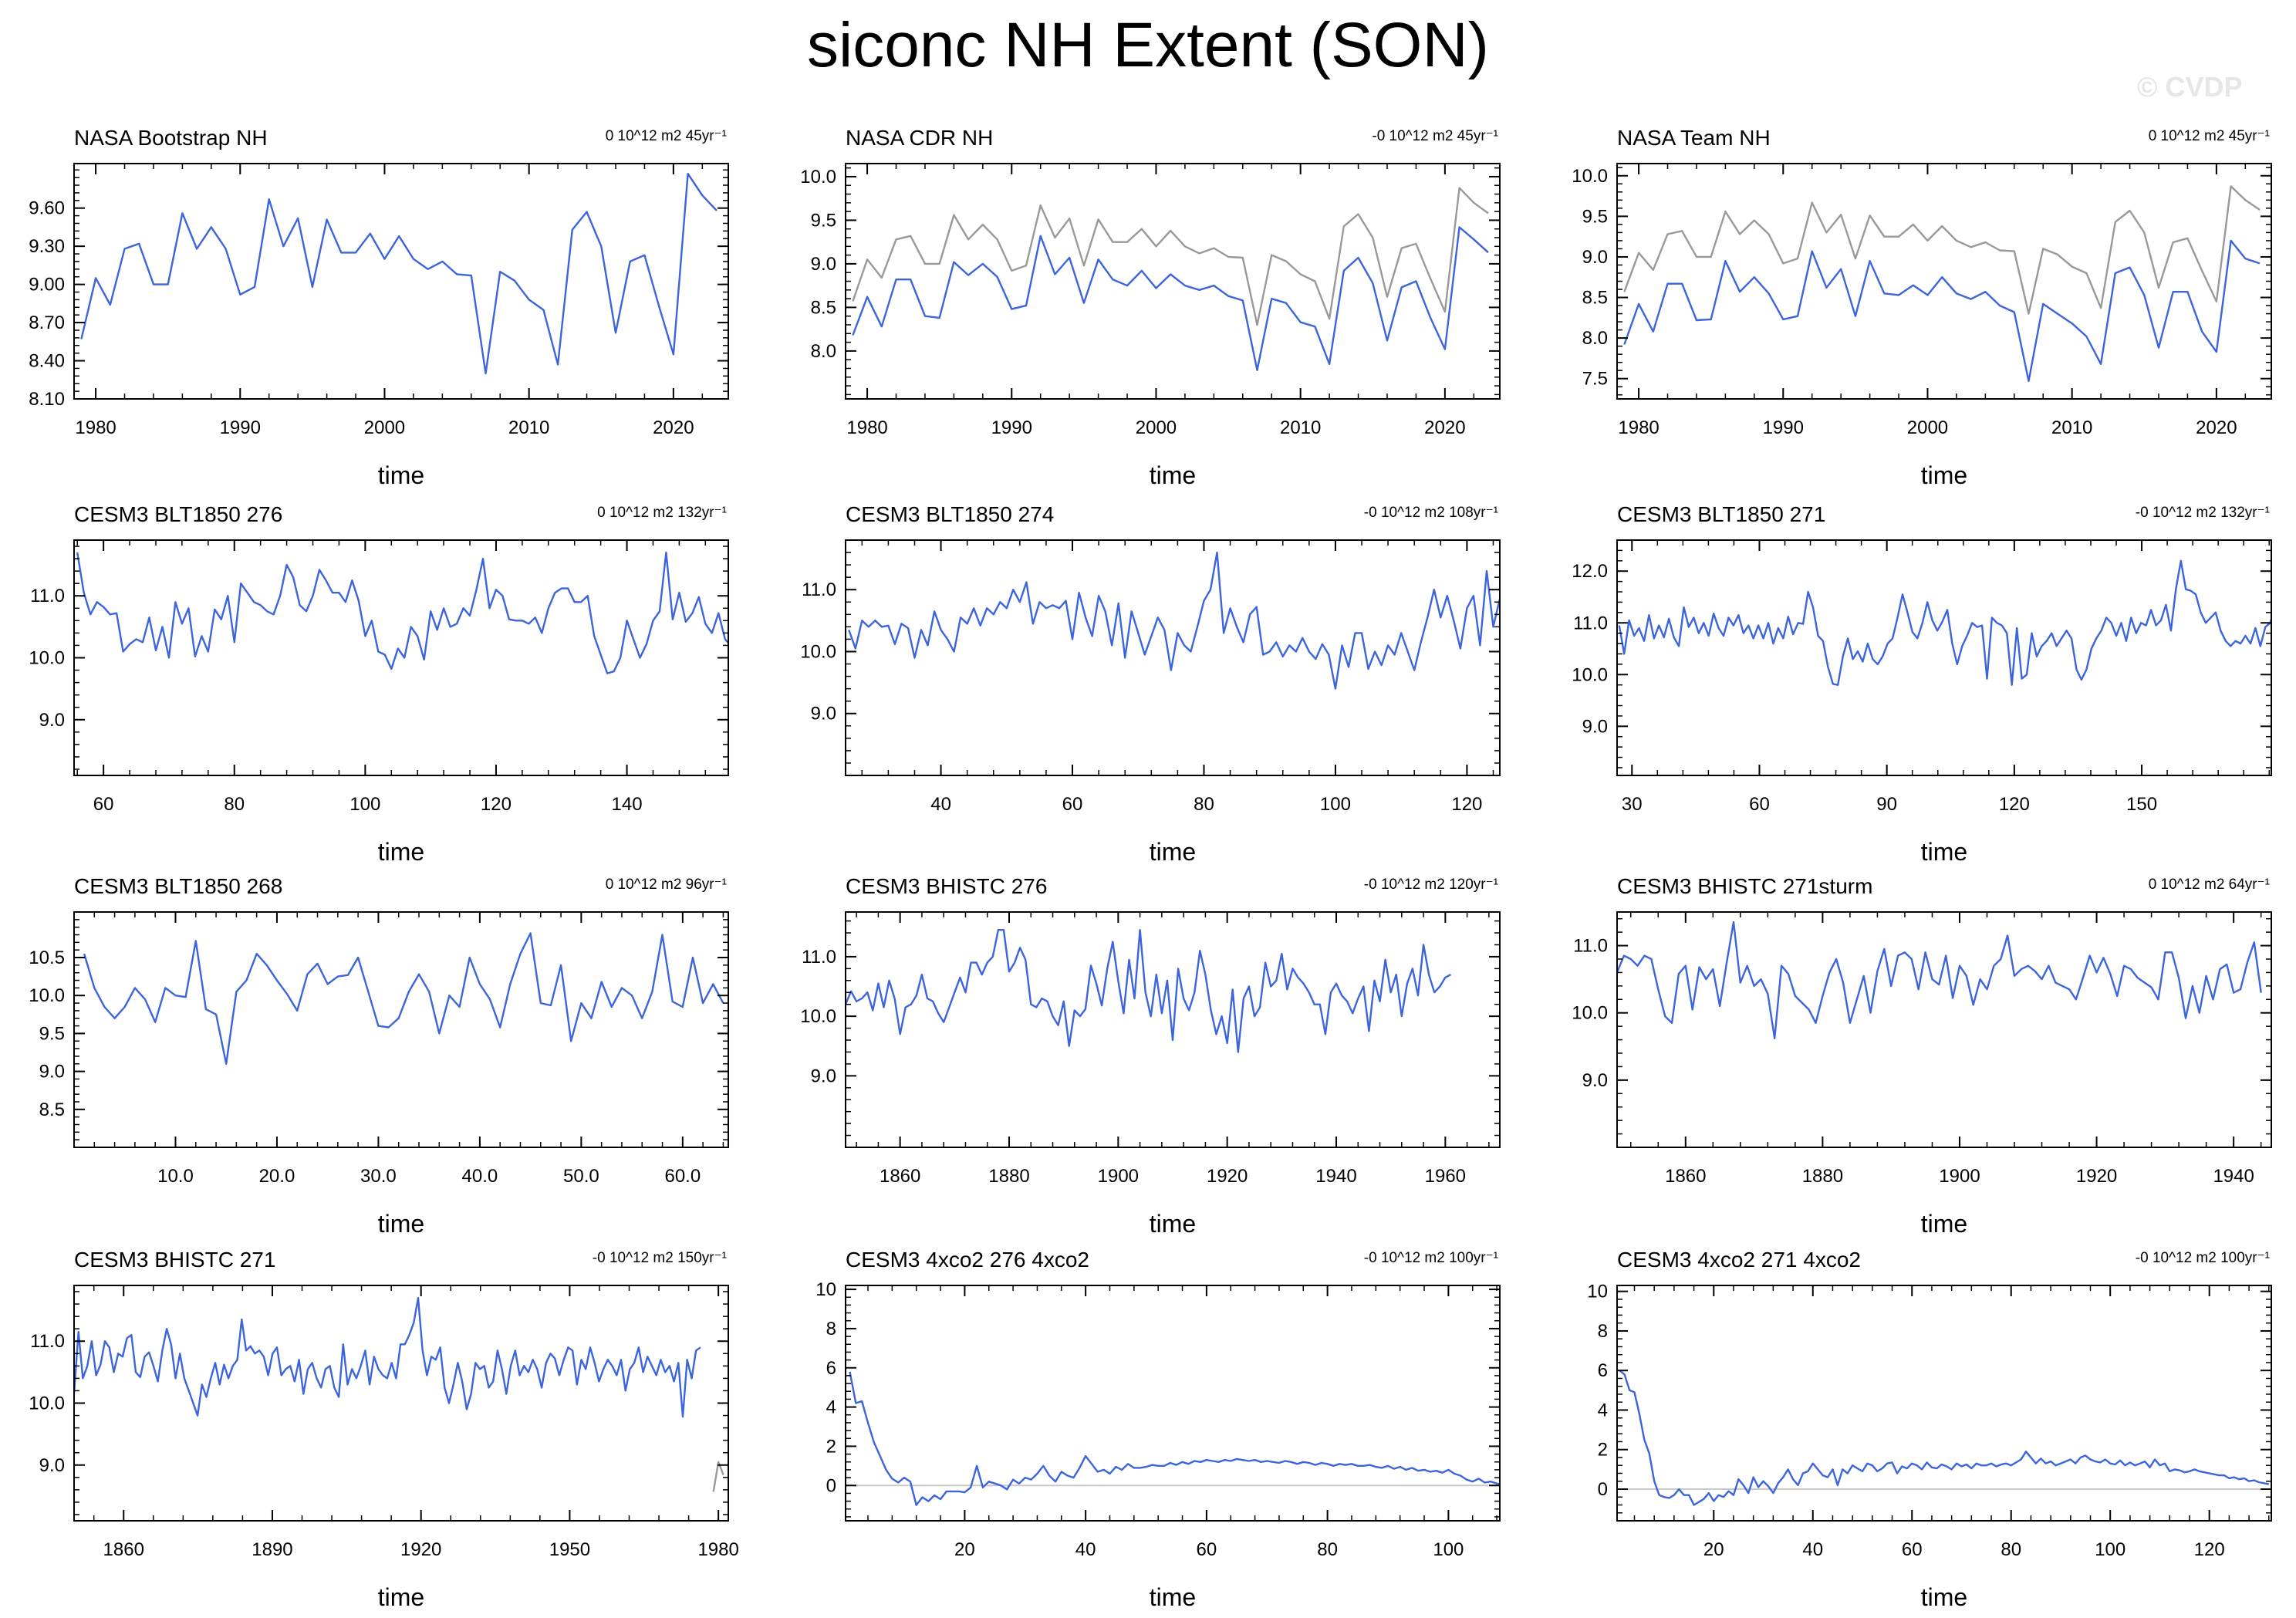  Describe the element at coordinates (178, 514) in the screenshot. I see `panel-title: CESM3 BLT1850 276` at that location.